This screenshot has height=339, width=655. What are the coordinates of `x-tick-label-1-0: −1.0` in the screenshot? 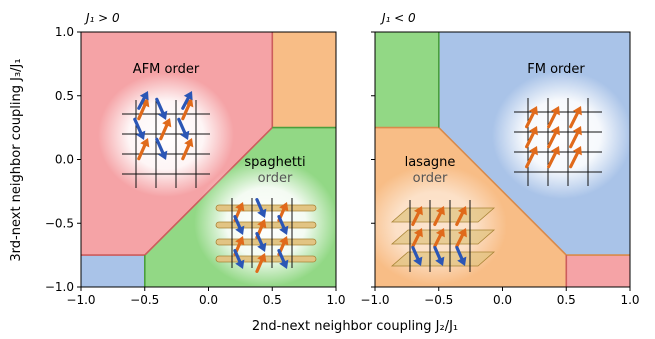 It's located at (374, 300).